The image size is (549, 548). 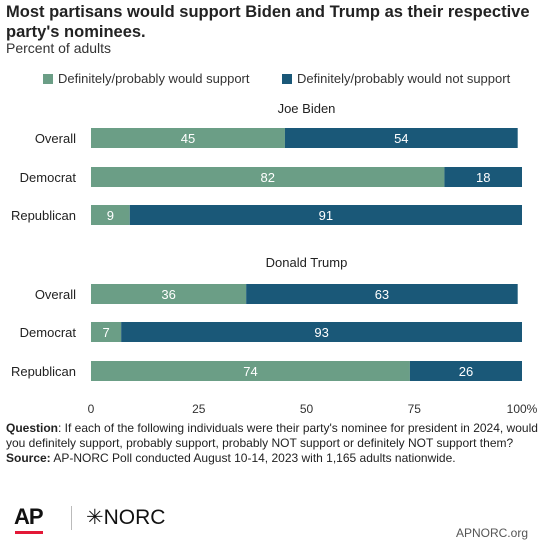 I want to click on x-tick-label: 75, so click(x=415, y=409).